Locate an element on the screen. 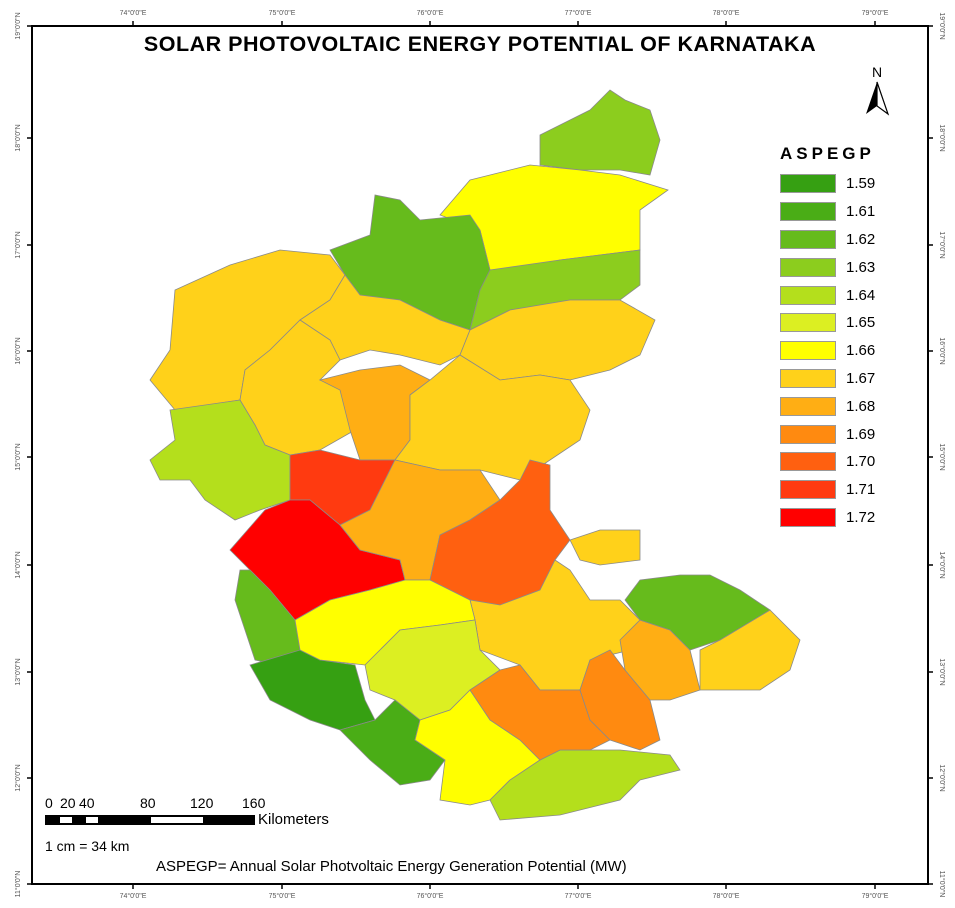 The image size is (955, 908). north-arrow: N is located at coordinates (877, 92).